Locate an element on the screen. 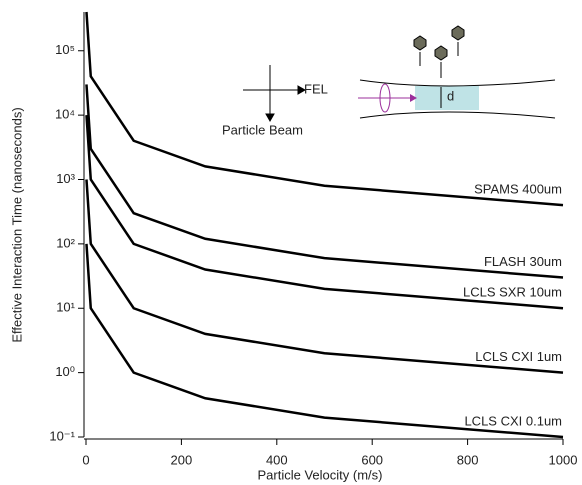 Image resolution: width=582 pixels, height=485 pixels. y-tick-label: 10¹ is located at coordinates (65, 307).